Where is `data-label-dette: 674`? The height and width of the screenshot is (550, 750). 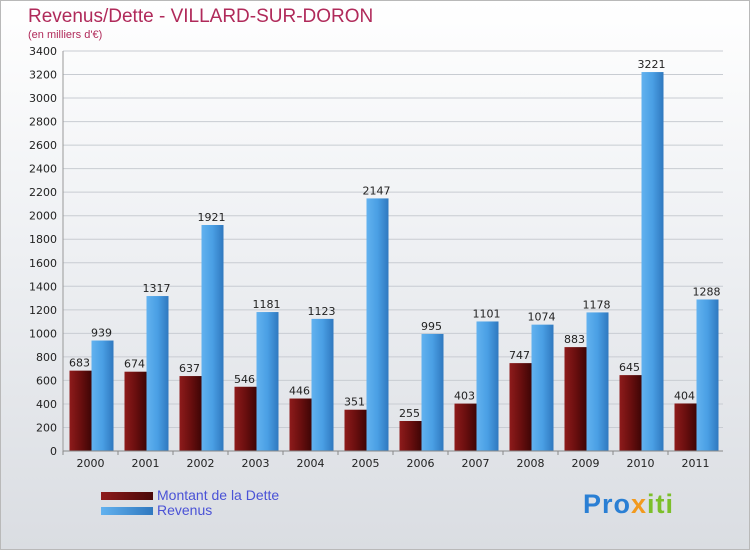
data-label-dette: 674 is located at coordinates (134, 364).